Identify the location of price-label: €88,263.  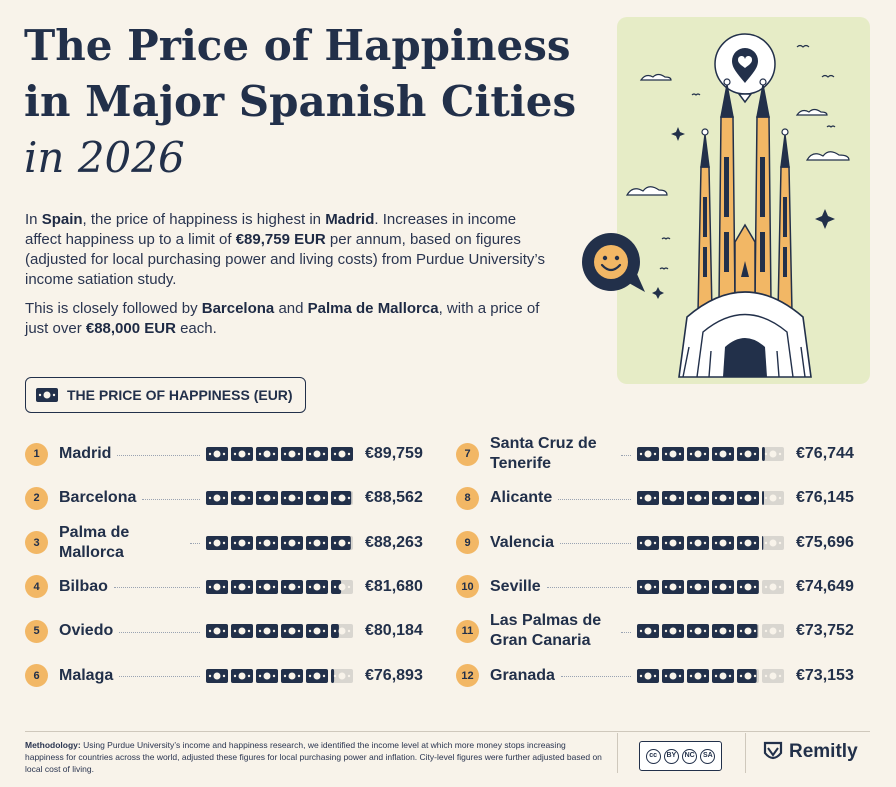
(394, 542).